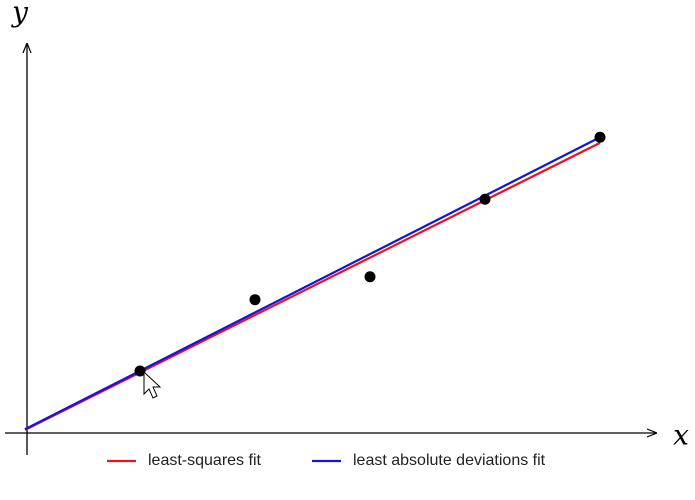  What do you see at coordinates (681, 435) in the screenshot?
I see `x-axis-label: x` at bounding box center [681, 435].